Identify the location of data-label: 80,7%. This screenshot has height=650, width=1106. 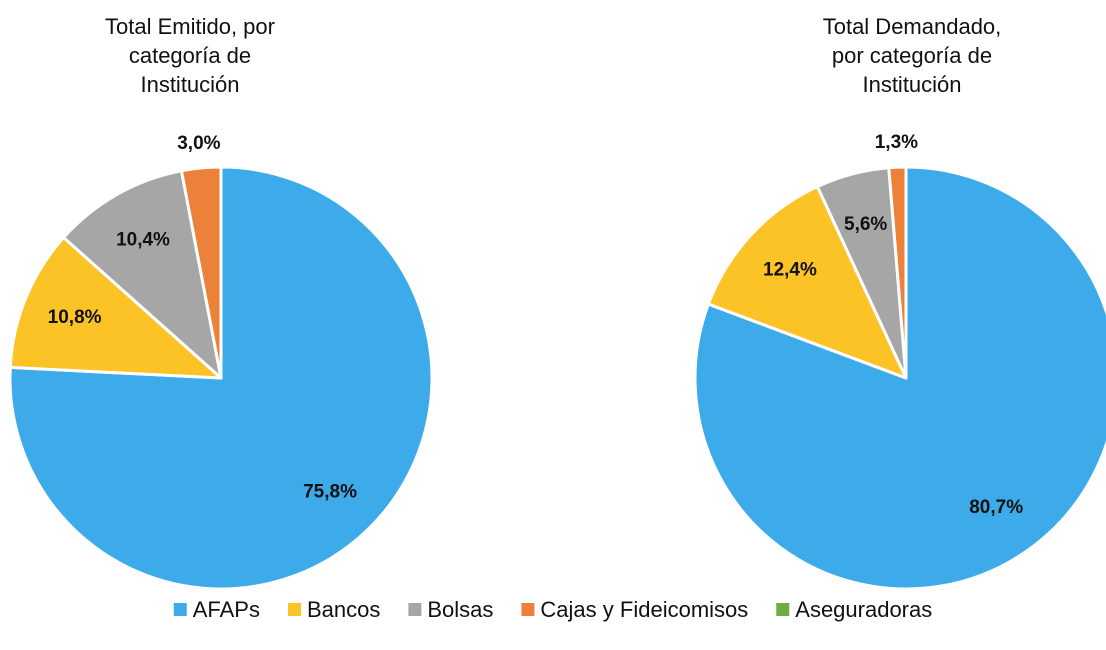
(996, 507).